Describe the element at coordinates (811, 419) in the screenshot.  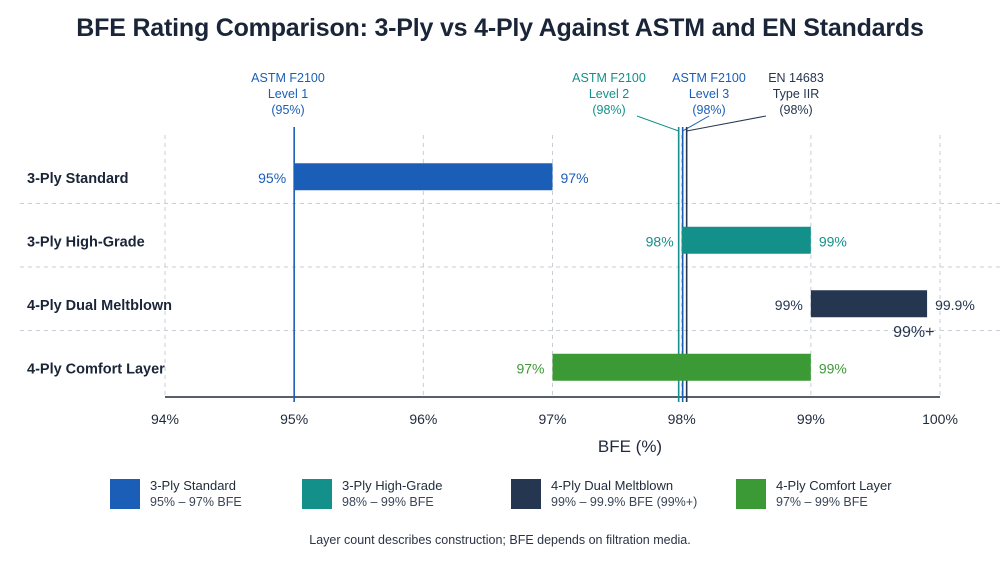
I see `x-tick-label: 99%` at that location.